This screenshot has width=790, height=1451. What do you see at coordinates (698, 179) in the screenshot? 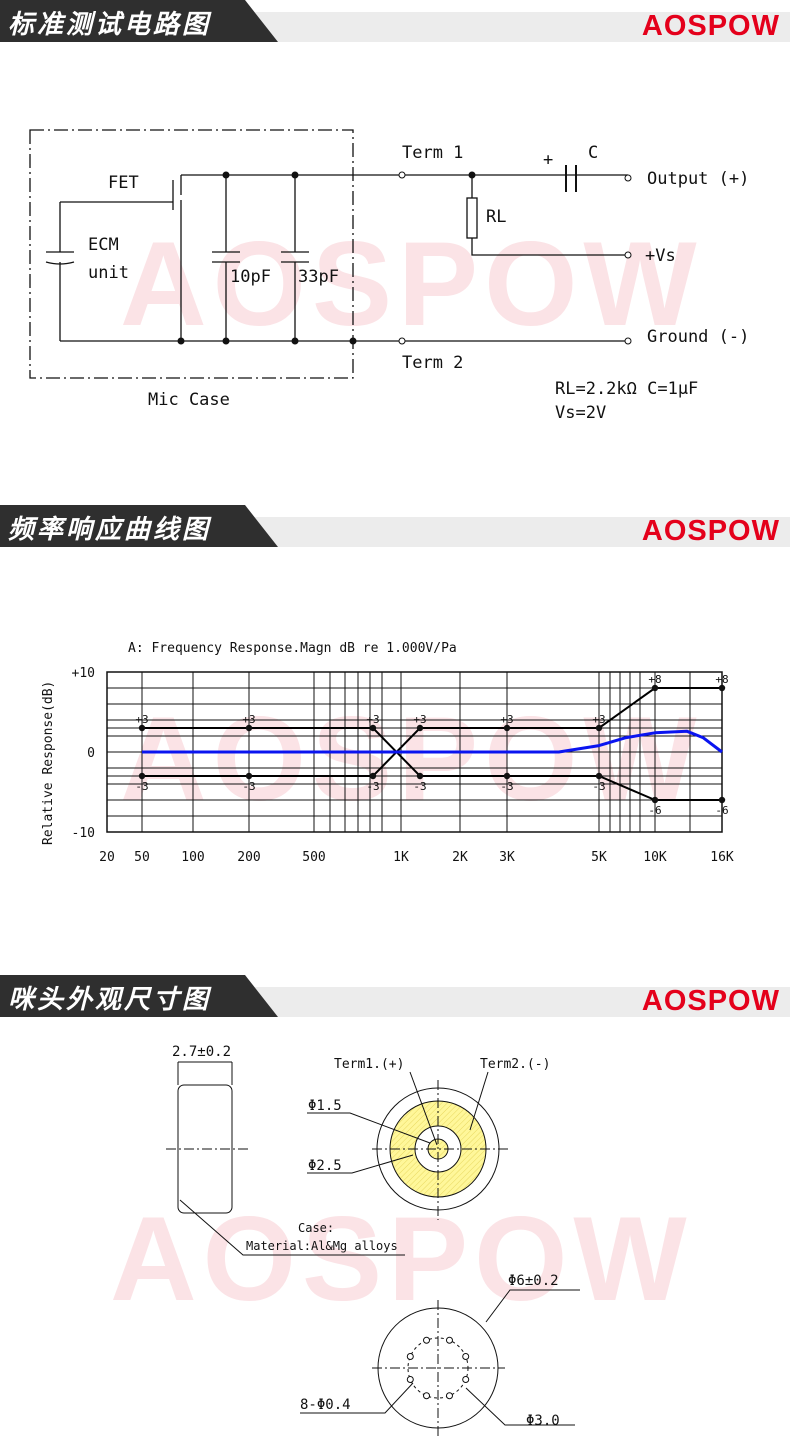
I see `output-label: Output (+)` at bounding box center [698, 179].